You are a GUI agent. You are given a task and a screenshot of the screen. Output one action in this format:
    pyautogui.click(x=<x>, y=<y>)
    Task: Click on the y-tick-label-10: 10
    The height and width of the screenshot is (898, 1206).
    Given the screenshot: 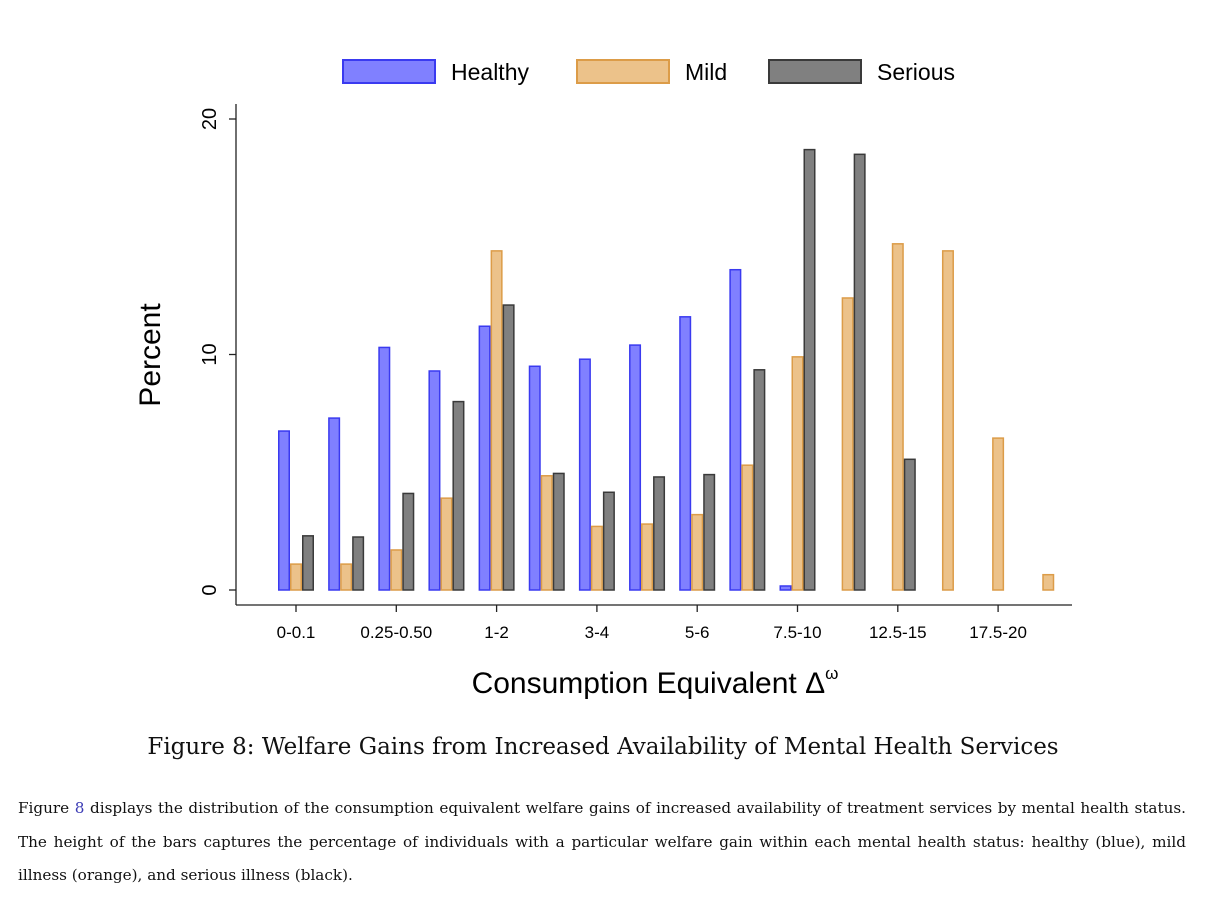 What is the action you would take?
    pyautogui.click(x=210, y=354)
    